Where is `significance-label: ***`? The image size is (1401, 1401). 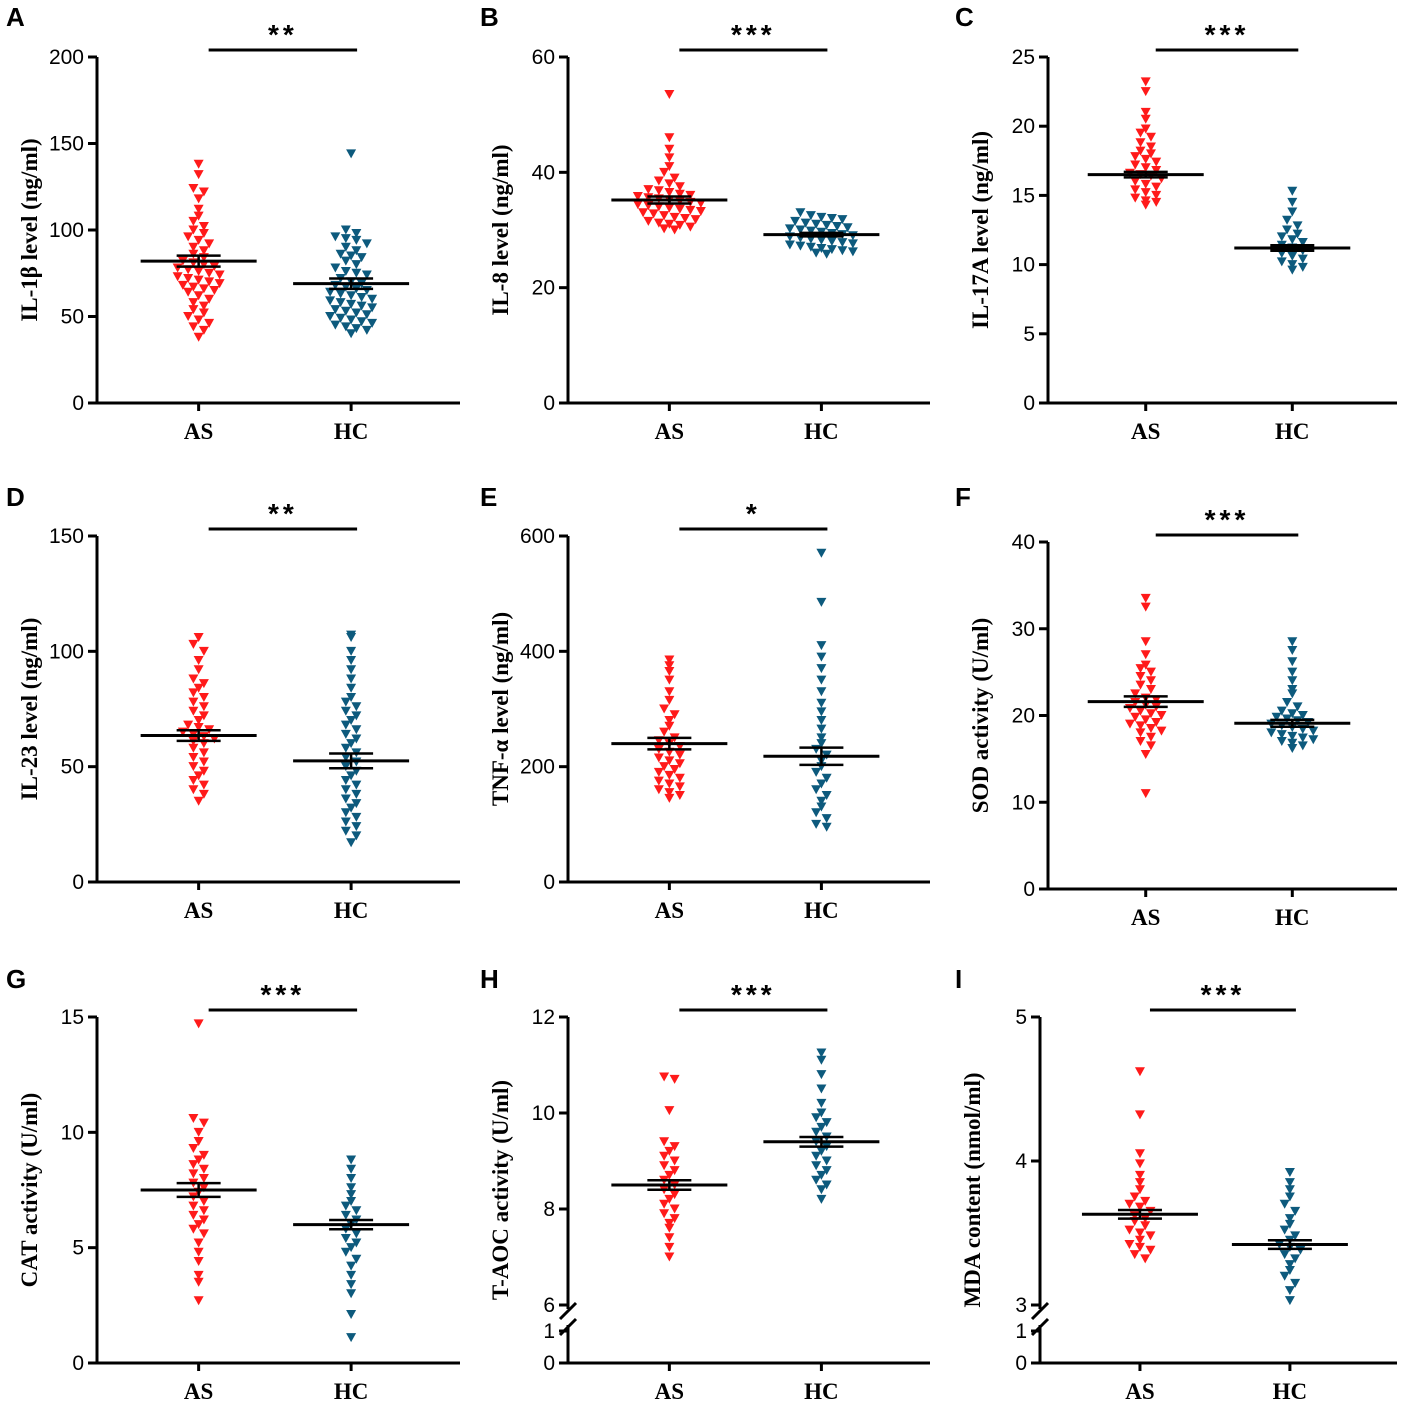 significance-label: *** is located at coordinates (1227, 34).